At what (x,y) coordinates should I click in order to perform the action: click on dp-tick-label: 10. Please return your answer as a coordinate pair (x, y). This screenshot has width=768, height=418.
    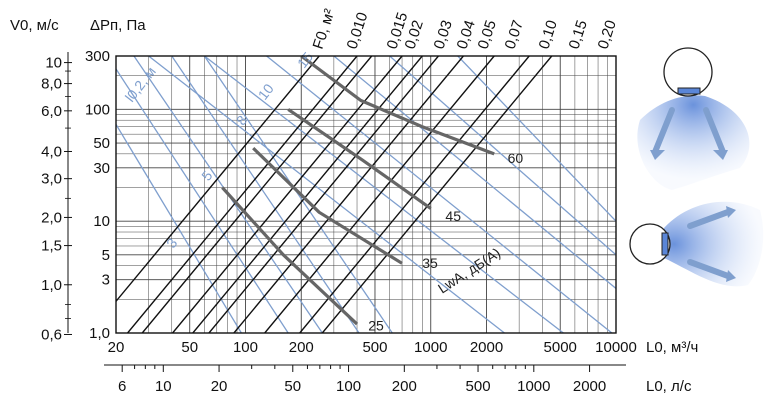
    Looking at the image, I should click on (101, 221).